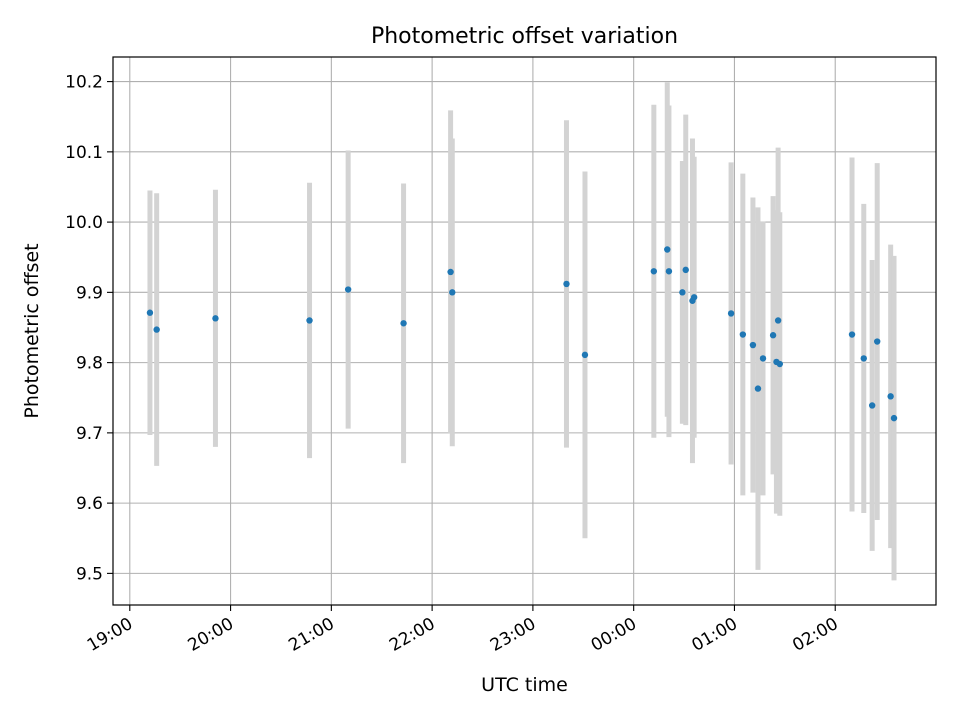 The height and width of the screenshot is (720, 960). What do you see at coordinates (84, 153) in the screenshot?
I see `y-tick-label: 10.1` at bounding box center [84, 153].